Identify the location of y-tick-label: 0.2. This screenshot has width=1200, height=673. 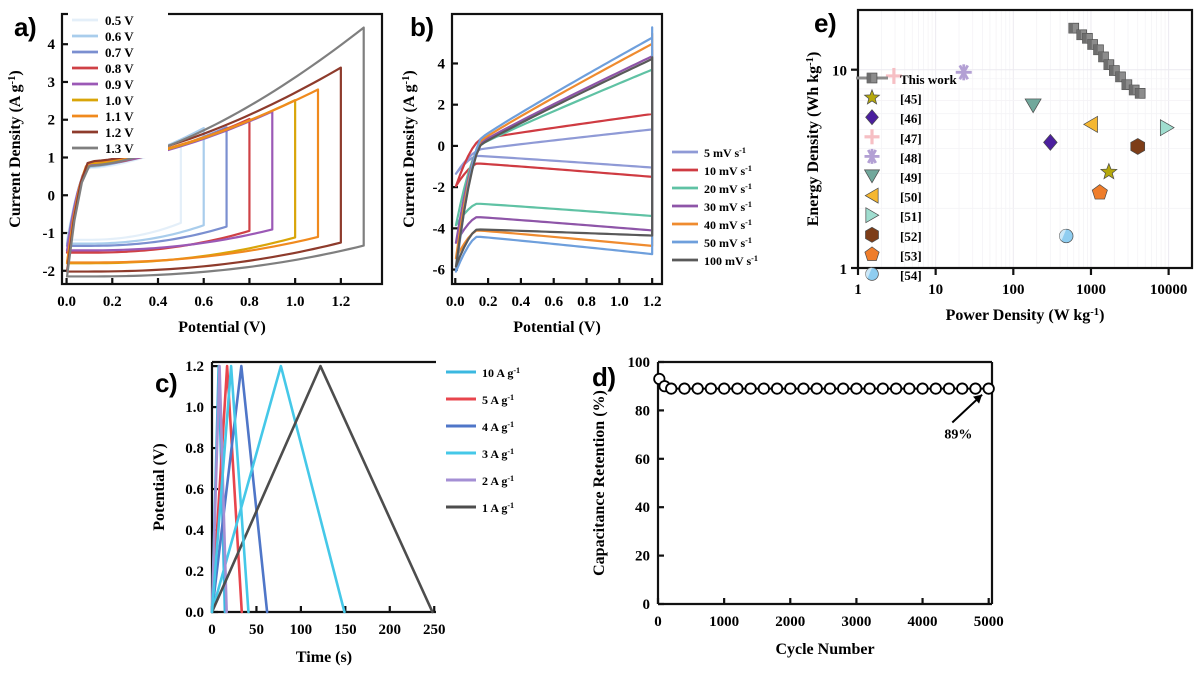
(194, 572).